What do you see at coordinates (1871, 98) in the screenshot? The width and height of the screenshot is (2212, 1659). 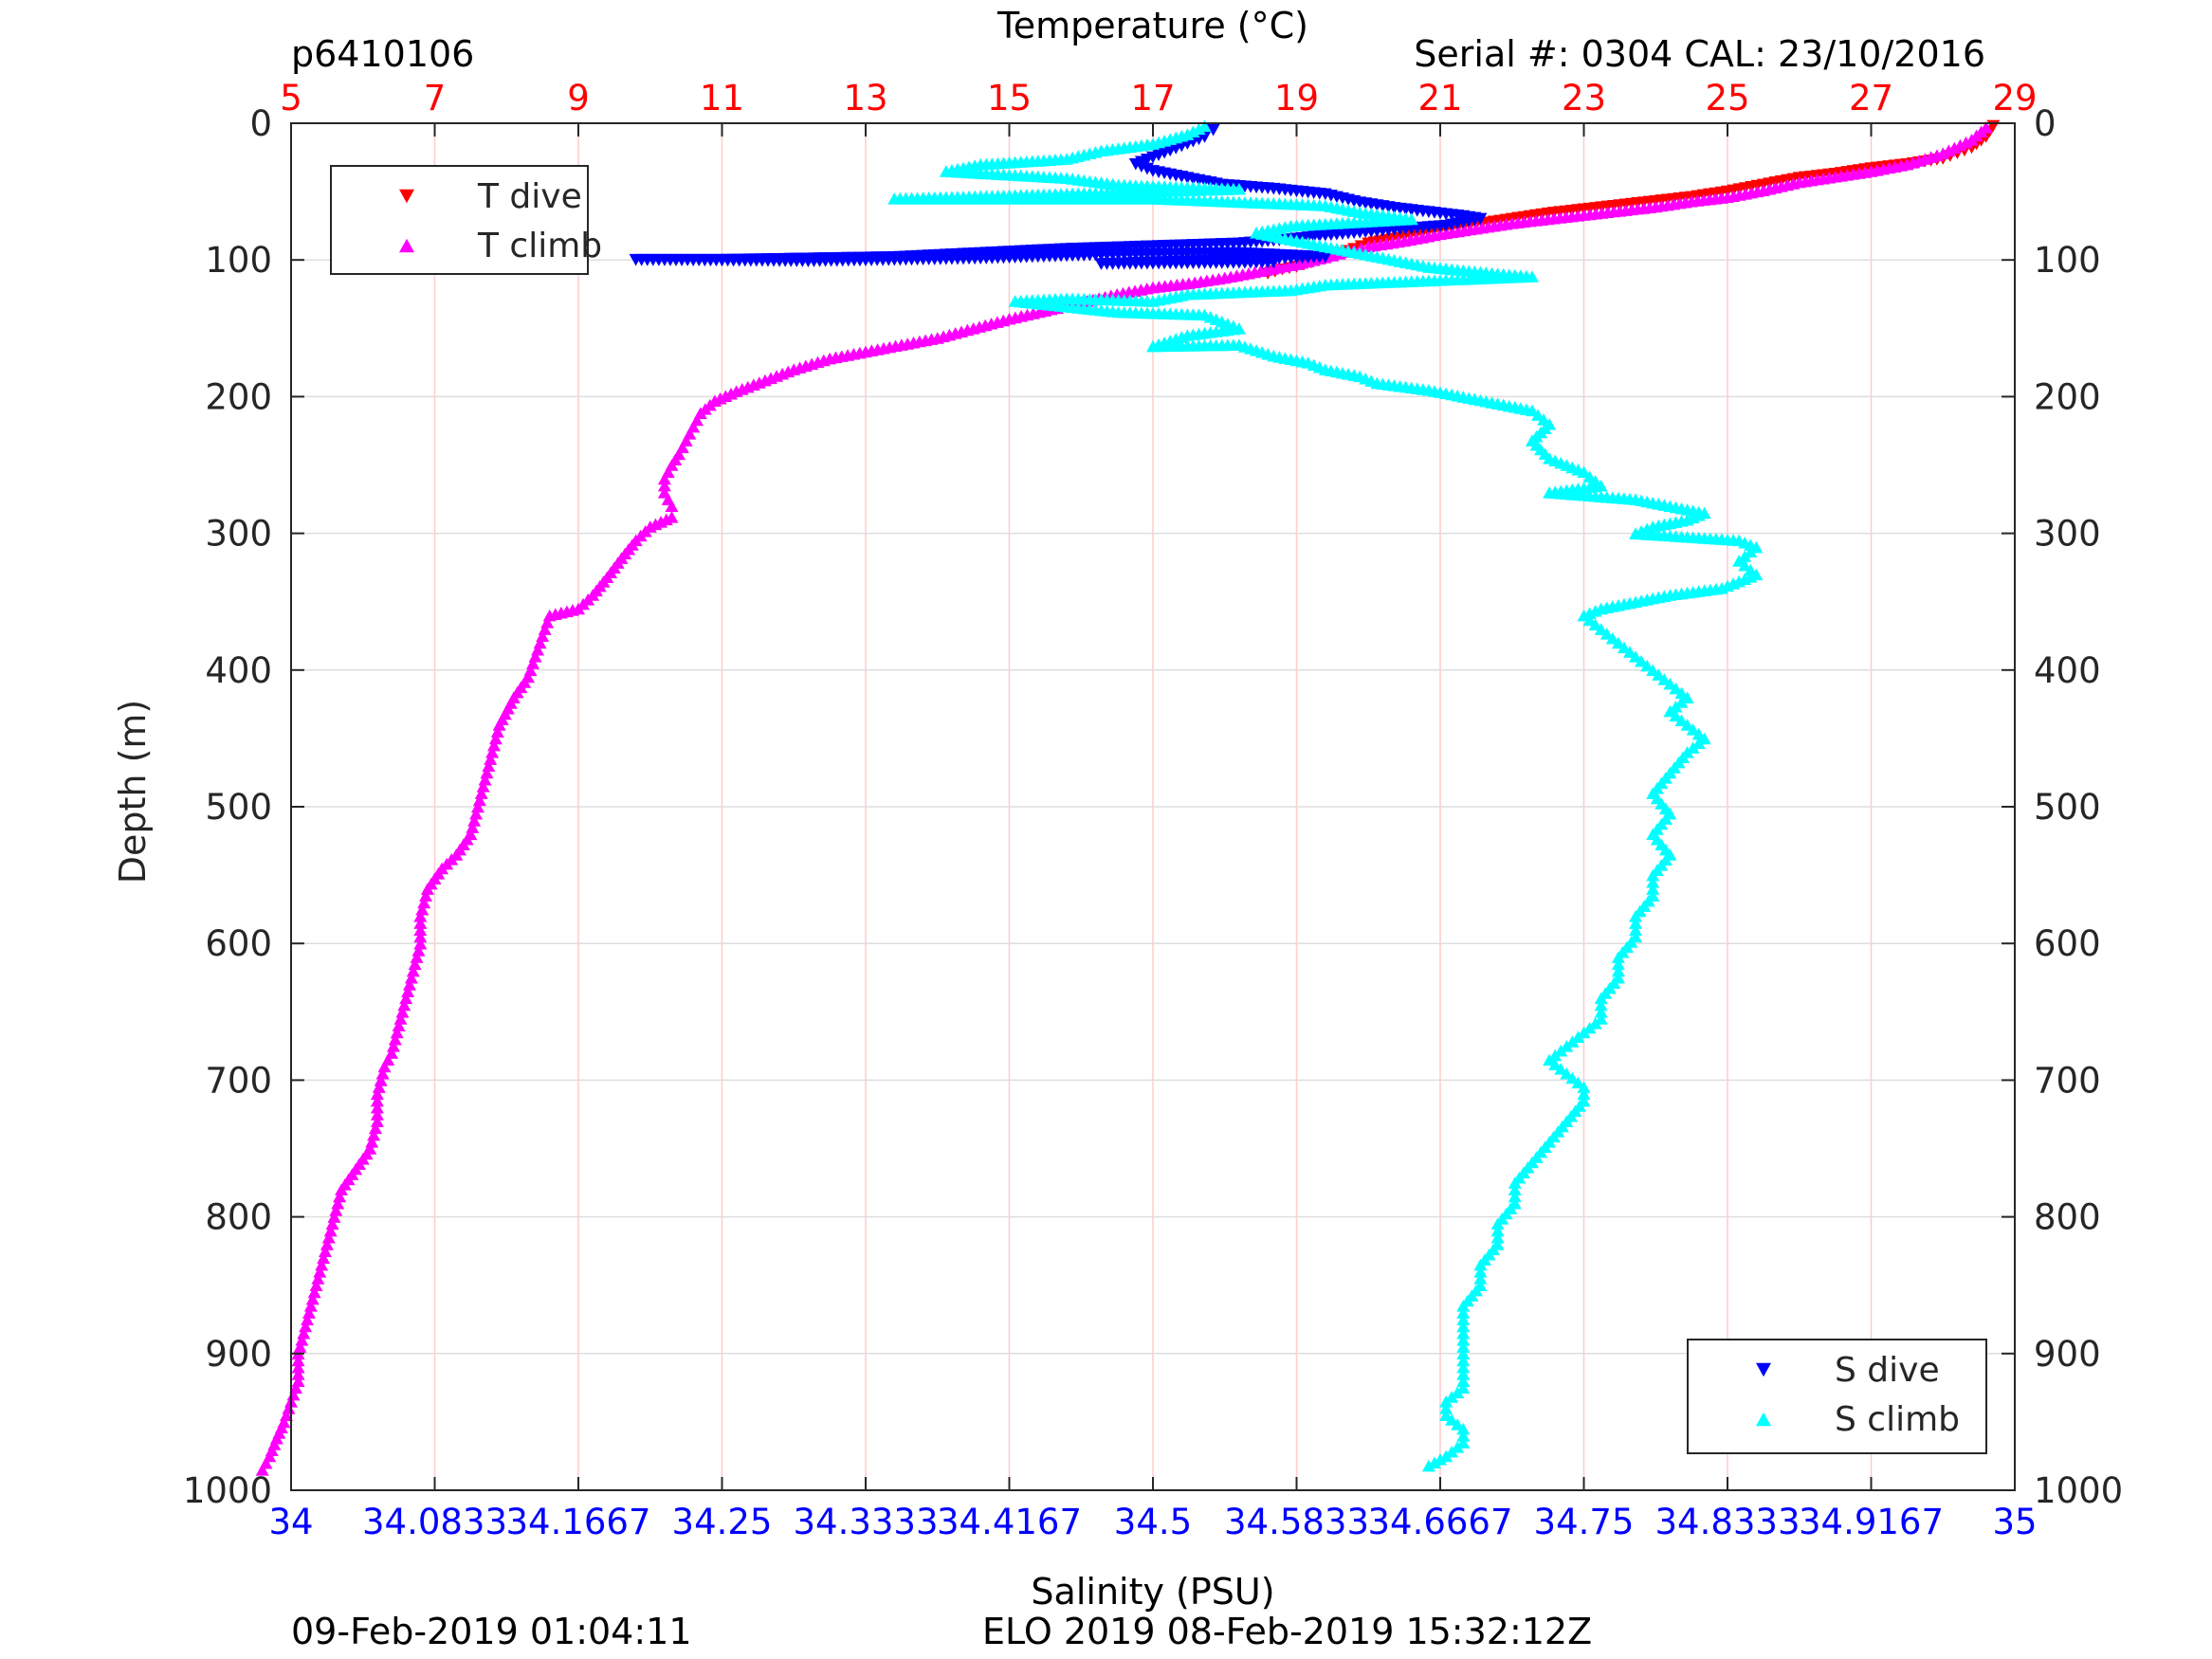 I see `temperature-tick-label: 27` at bounding box center [1871, 98].